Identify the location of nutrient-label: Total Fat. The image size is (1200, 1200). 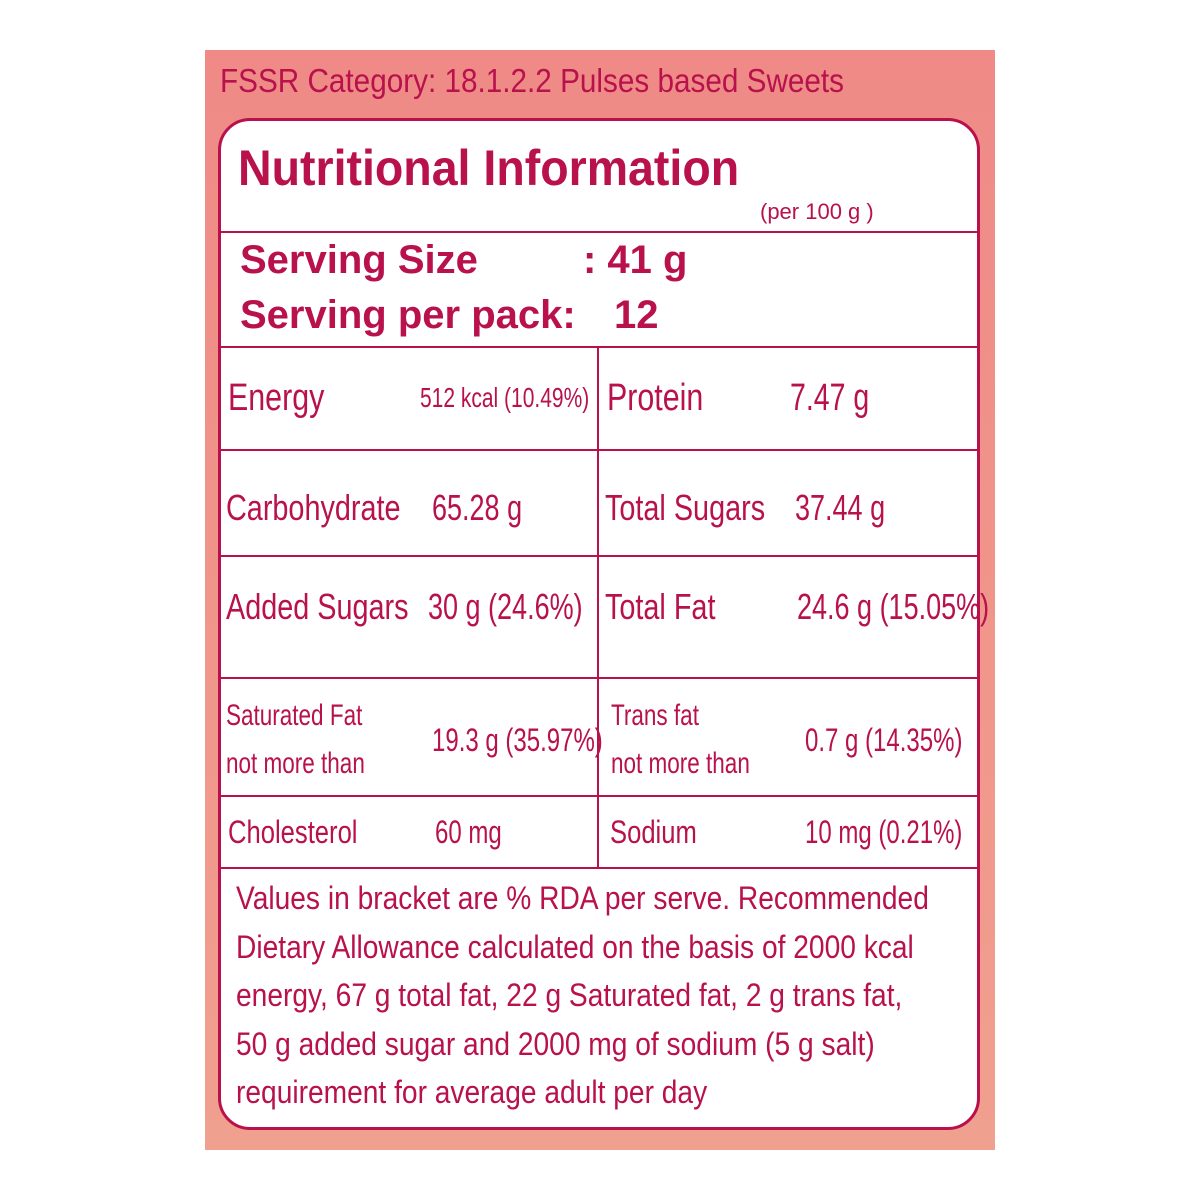
(660, 606).